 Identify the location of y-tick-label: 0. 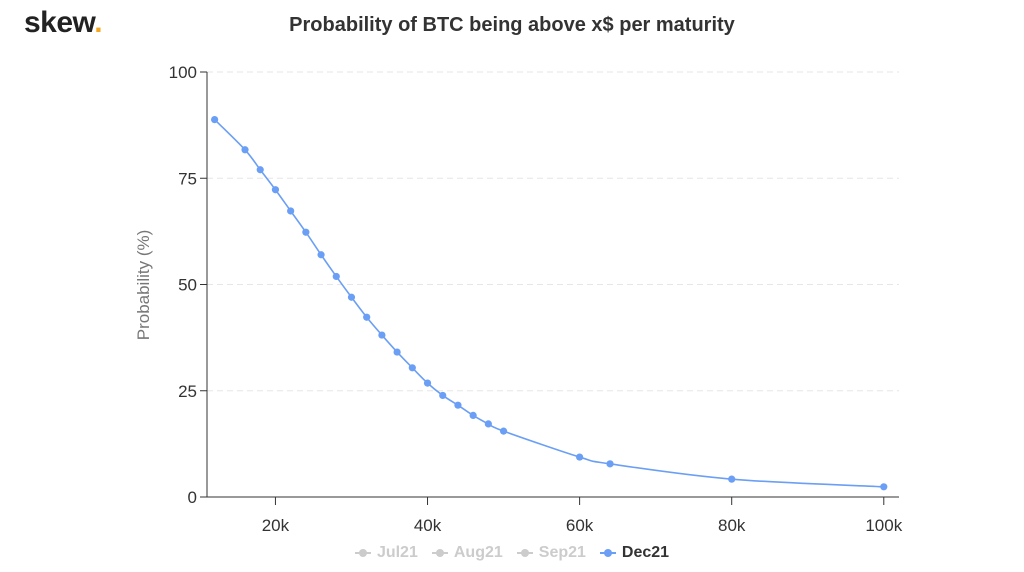
(192, 497).